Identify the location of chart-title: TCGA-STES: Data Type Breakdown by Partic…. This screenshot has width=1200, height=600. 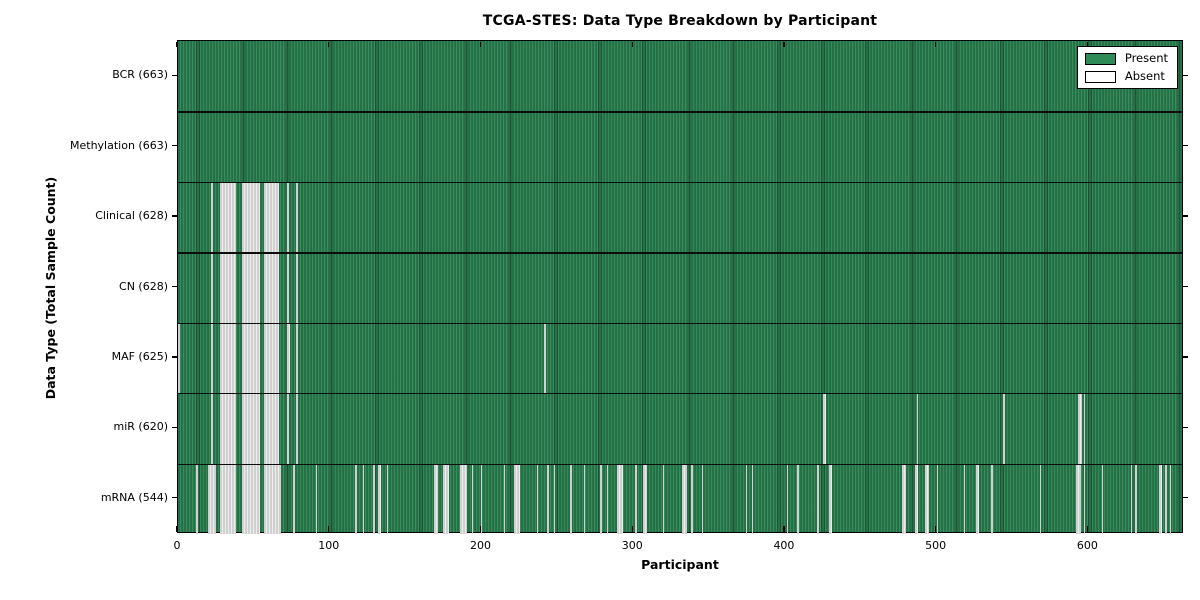
(680, 21).